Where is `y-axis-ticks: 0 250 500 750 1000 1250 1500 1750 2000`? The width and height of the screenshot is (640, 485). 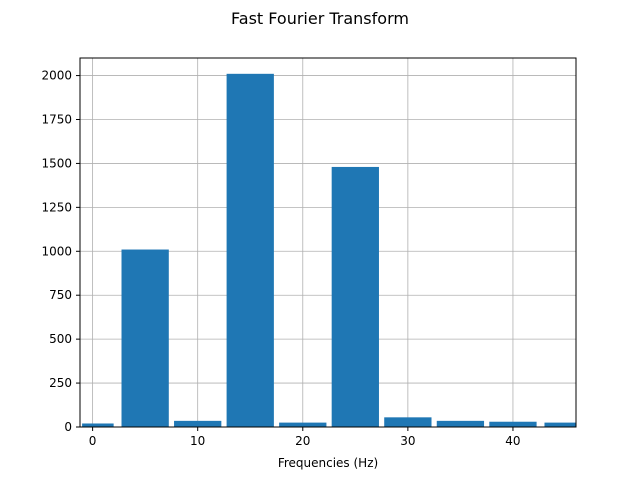
y-axis-ticks: 0 250 500 750 1000 1250 1500 1750 2000 is located at coordinates (60, 251).